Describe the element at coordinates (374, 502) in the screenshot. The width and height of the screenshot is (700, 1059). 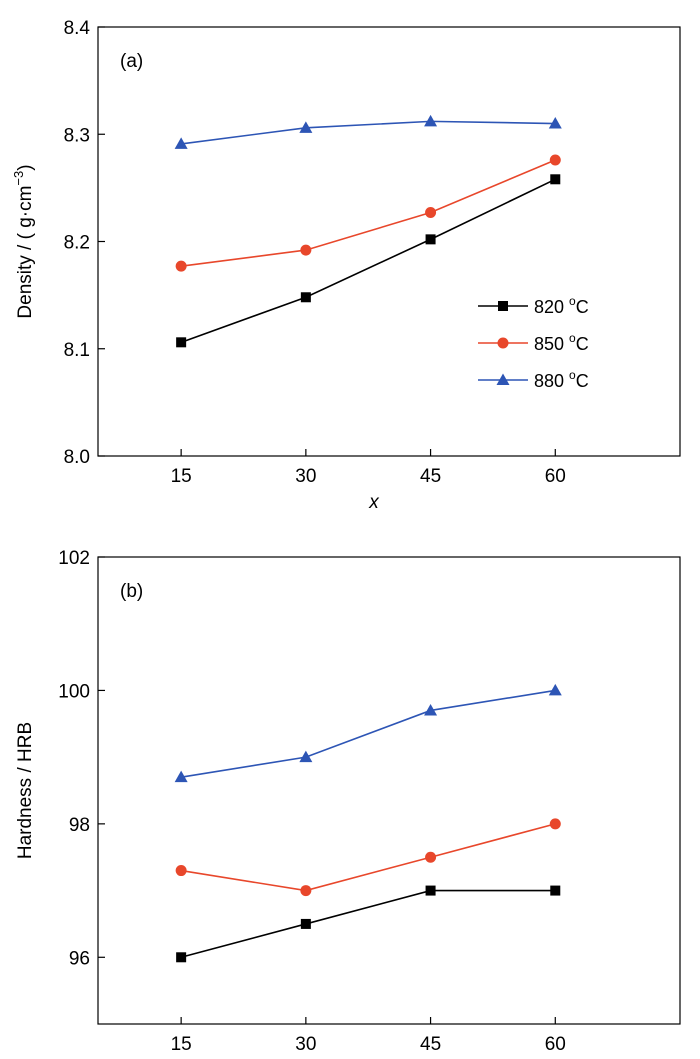
I see `x-axis-title: x` at that location.